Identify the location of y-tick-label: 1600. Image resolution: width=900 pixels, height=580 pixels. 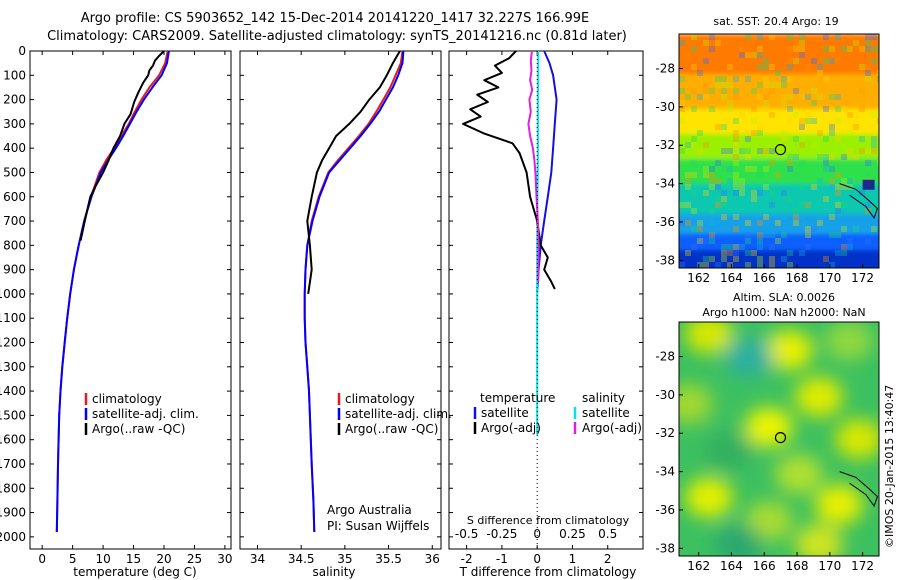
(13, 440).